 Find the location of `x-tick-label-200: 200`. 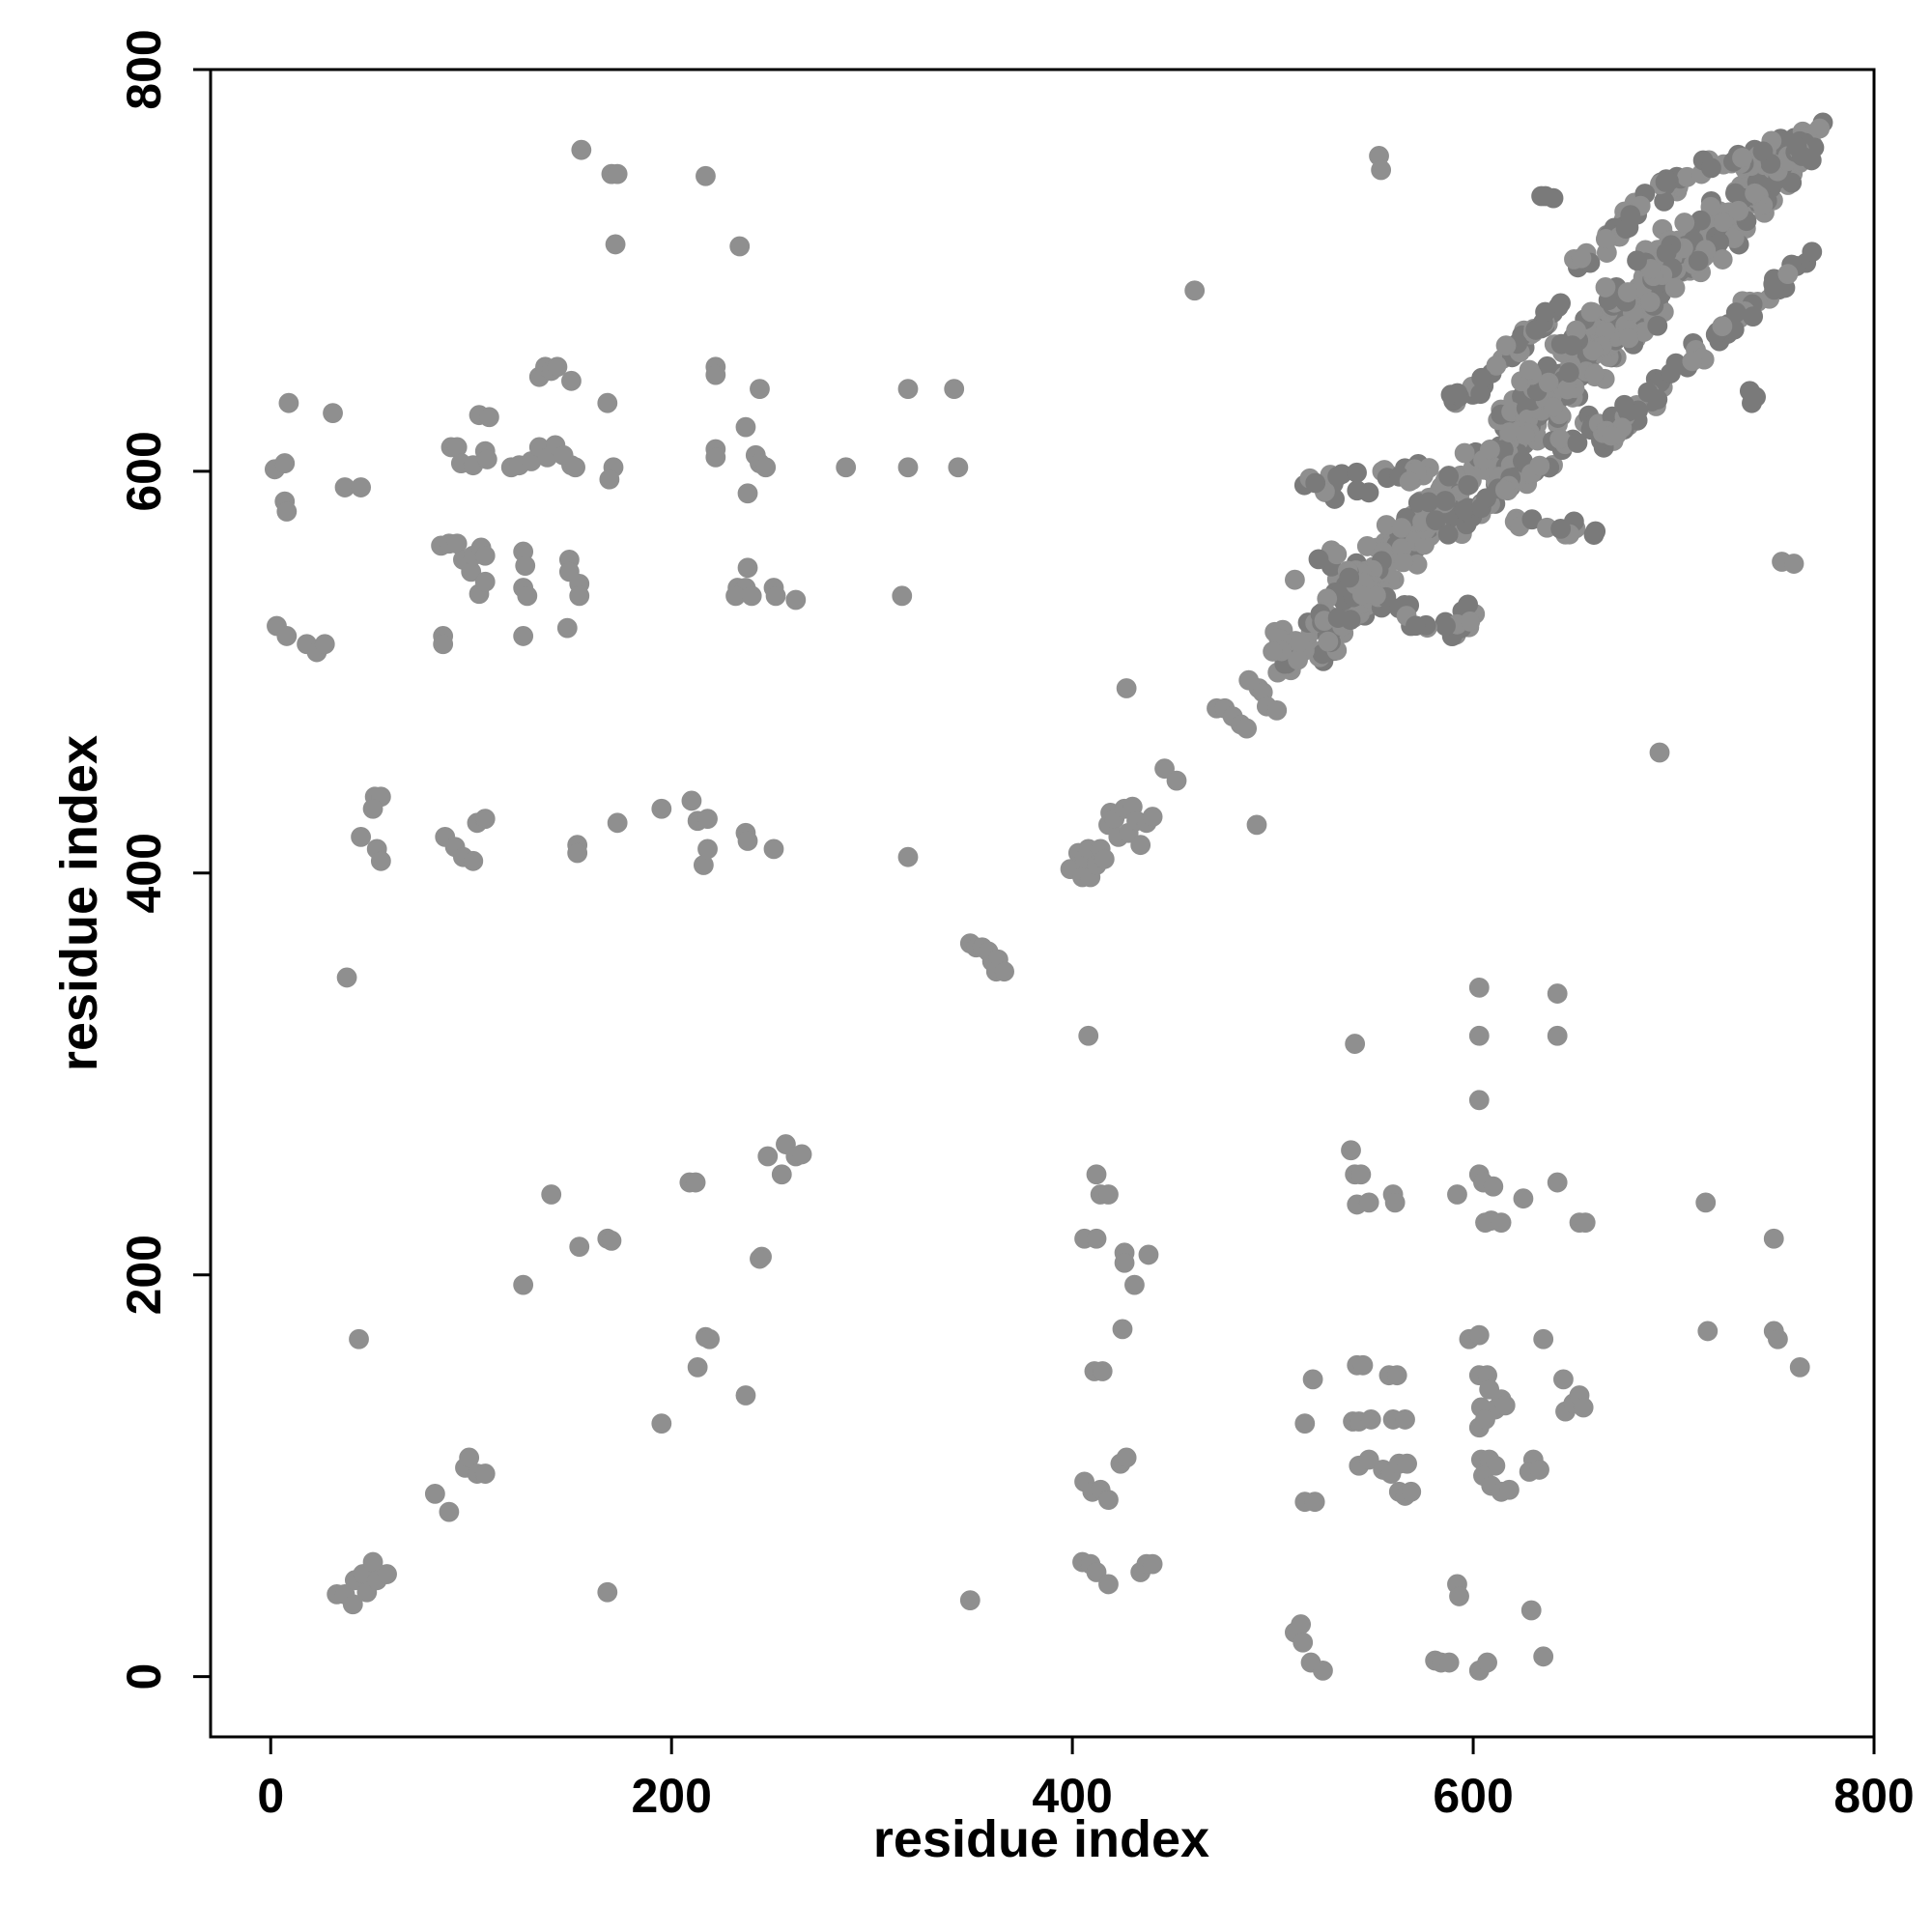

x-tick-label-200: 200 is located at coordinates (671, 1796).